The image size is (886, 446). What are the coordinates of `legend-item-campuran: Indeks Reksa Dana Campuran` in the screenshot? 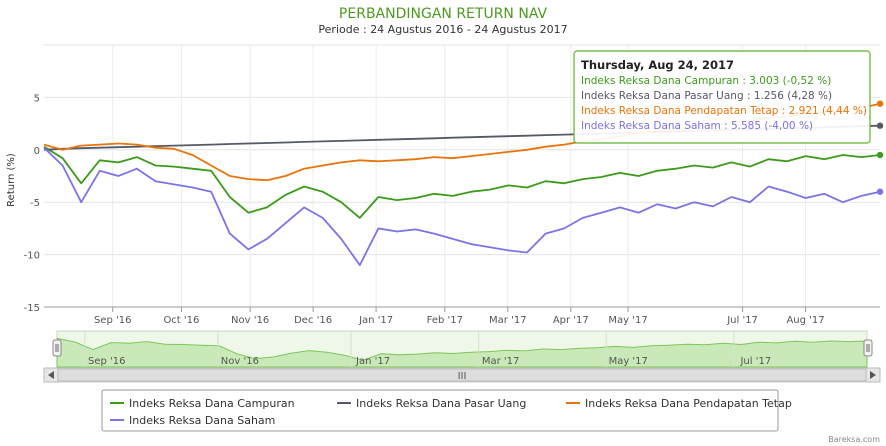 It's located at (212, 403).